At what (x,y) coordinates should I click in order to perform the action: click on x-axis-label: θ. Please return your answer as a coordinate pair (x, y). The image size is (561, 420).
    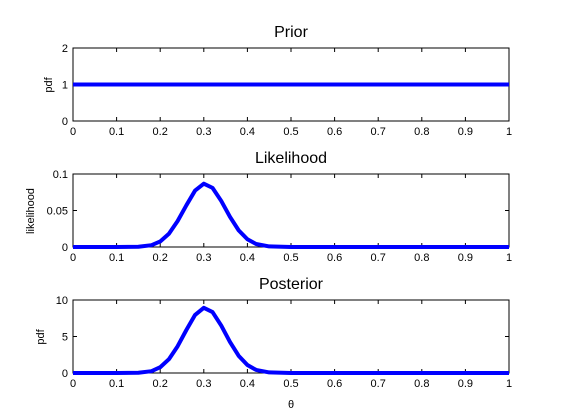
    Looking at the image, I should click on (291, 405).